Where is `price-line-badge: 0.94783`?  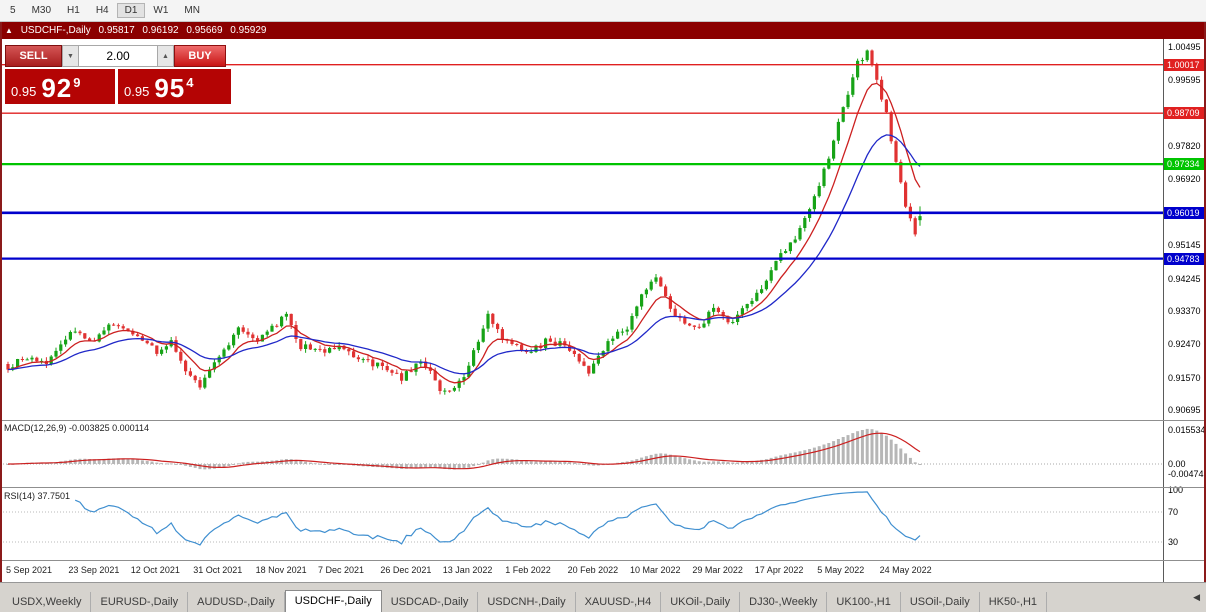 price-line-badge: 0.94783 is located at coordinates (1184, 258).